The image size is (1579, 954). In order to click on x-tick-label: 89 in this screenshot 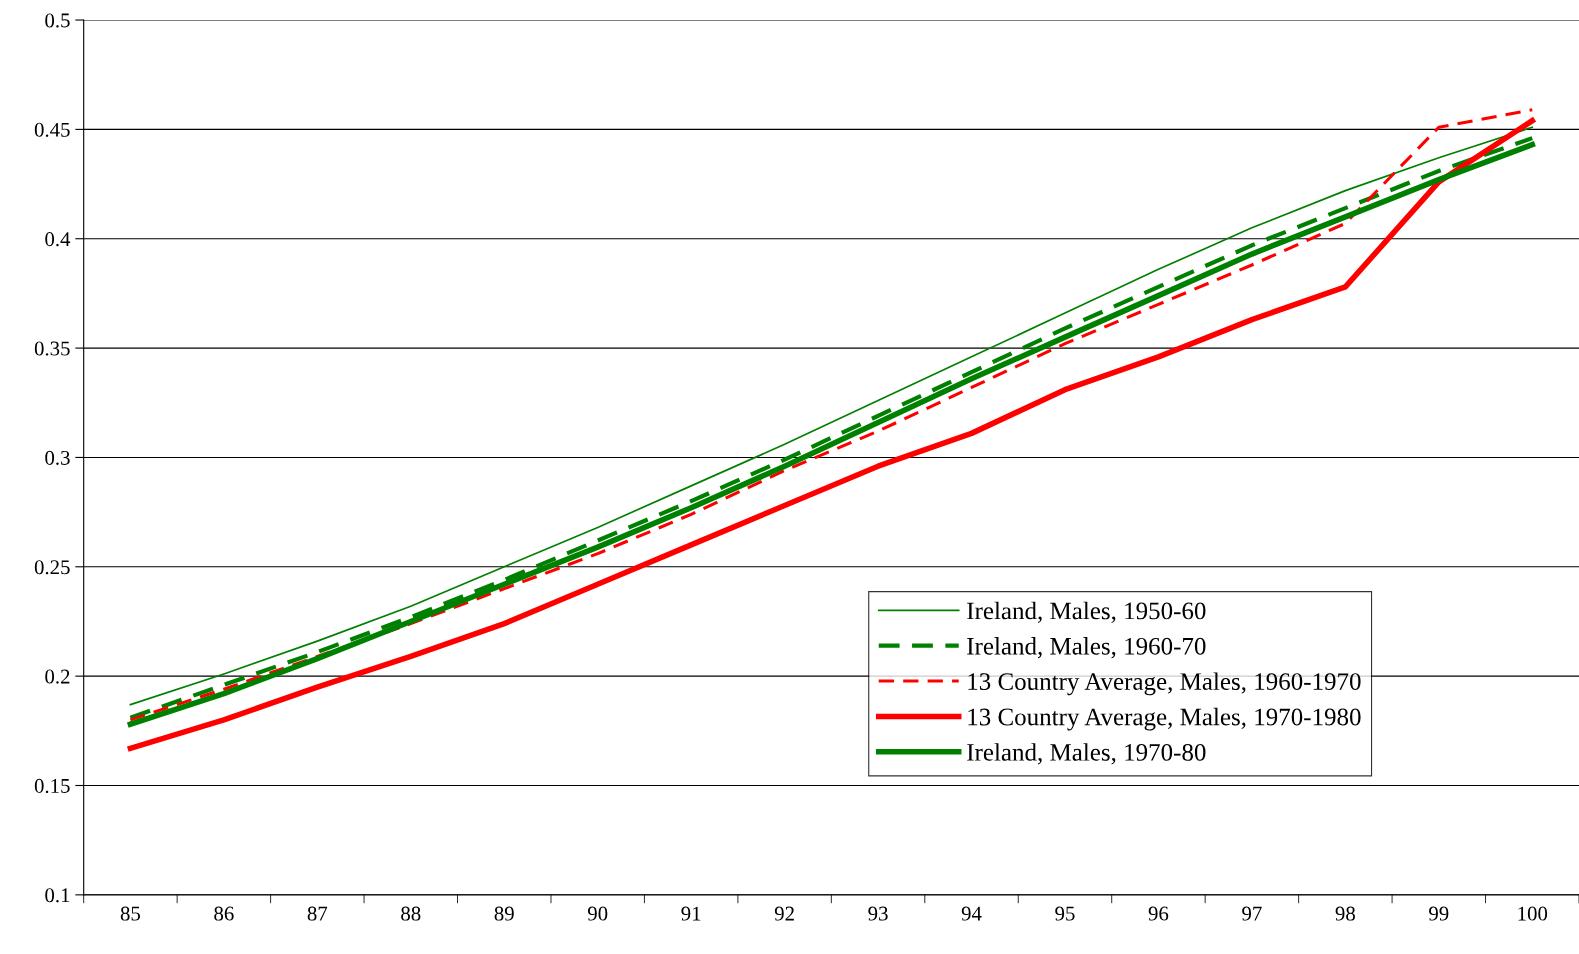, I will do `click(504, 913)`.